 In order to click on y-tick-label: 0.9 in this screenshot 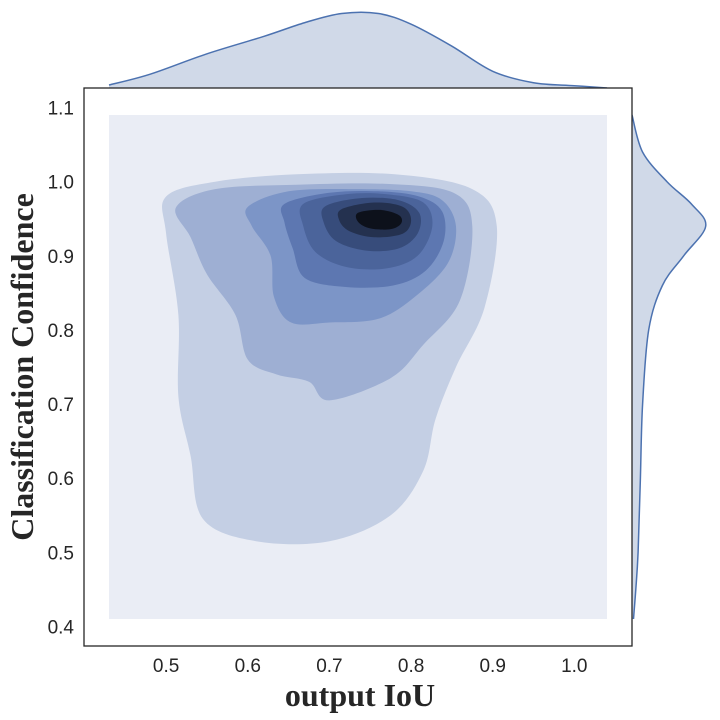, I will do `click(61, 257)`.